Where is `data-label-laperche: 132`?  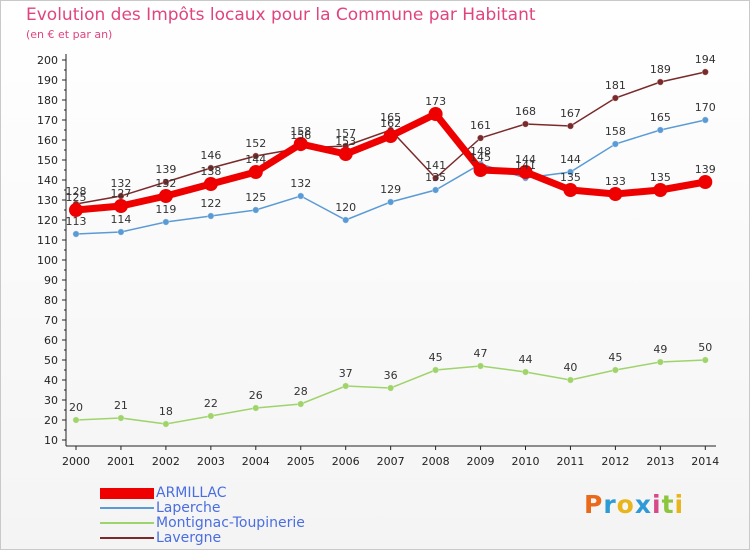
data-label-laperche: 132 is located at coordinates (300, 183).